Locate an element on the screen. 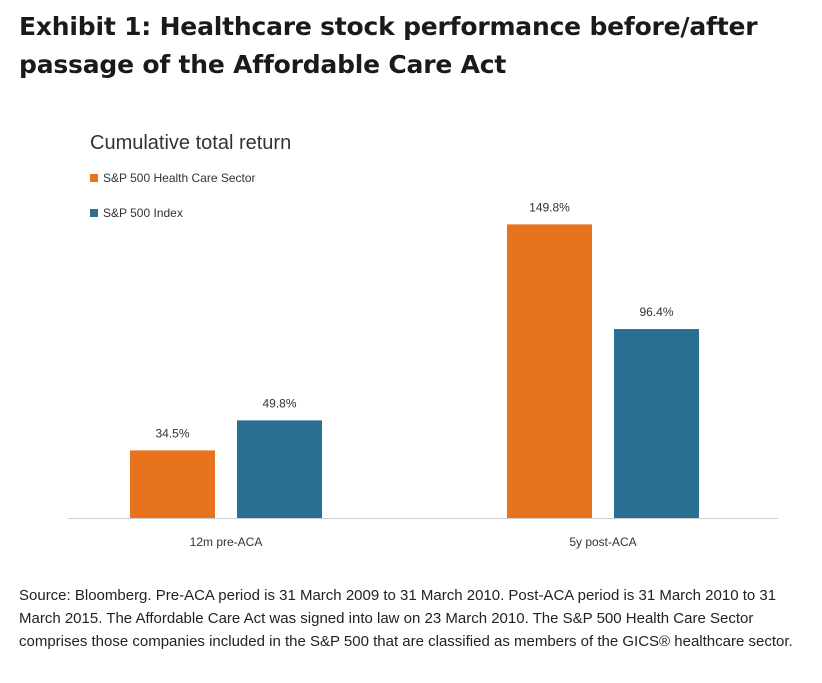  legend-item-health-care: S&P 500 Health Care Sector is located at coordinates (173, 178).